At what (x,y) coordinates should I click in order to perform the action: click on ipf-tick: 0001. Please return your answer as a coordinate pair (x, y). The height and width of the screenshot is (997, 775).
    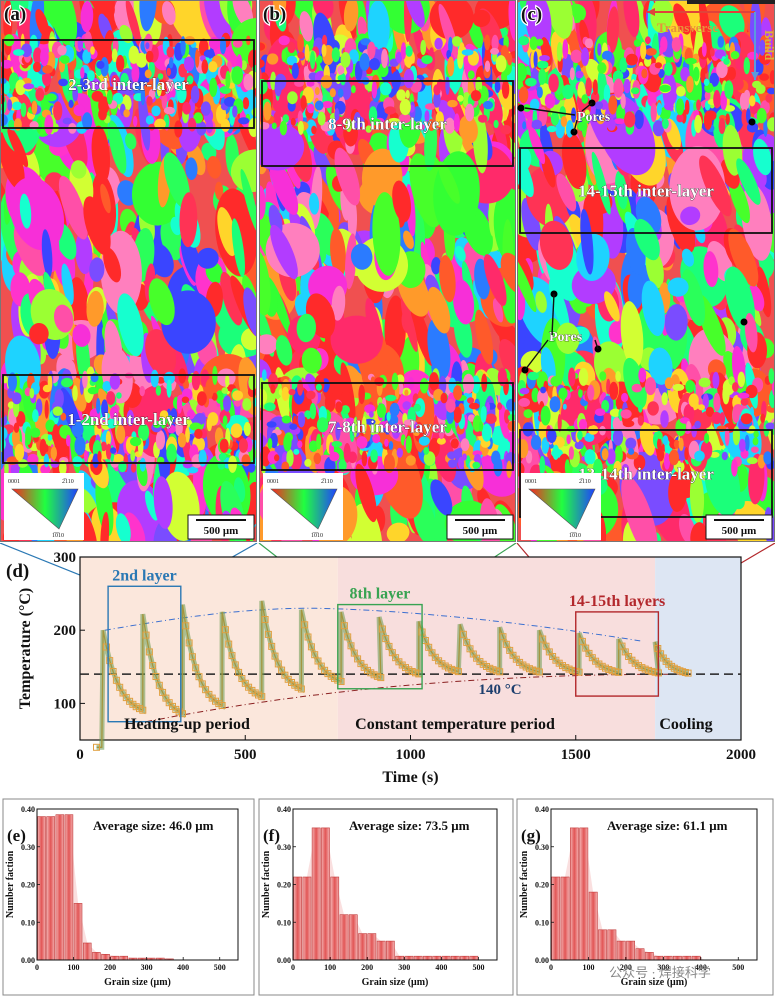
    Looking at the image, I should click on (531, 482).